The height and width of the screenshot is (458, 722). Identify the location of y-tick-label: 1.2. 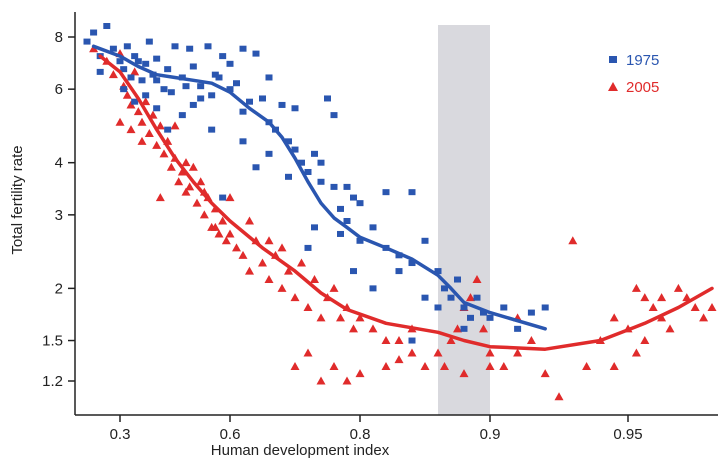
(52, 381).